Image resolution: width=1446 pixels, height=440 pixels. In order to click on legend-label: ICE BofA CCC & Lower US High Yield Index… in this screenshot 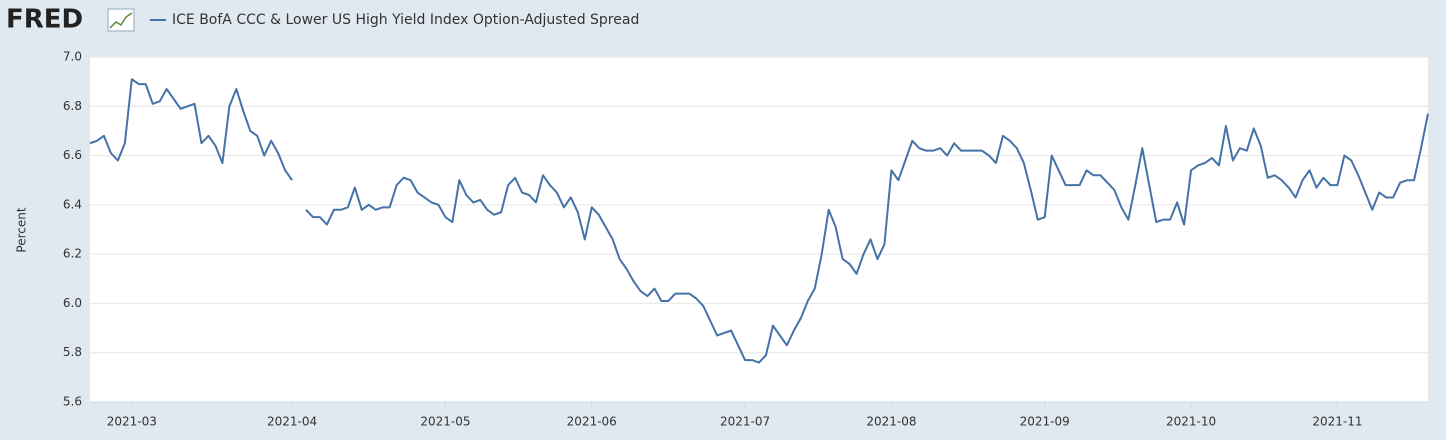, I will do `click(405, 20)`.